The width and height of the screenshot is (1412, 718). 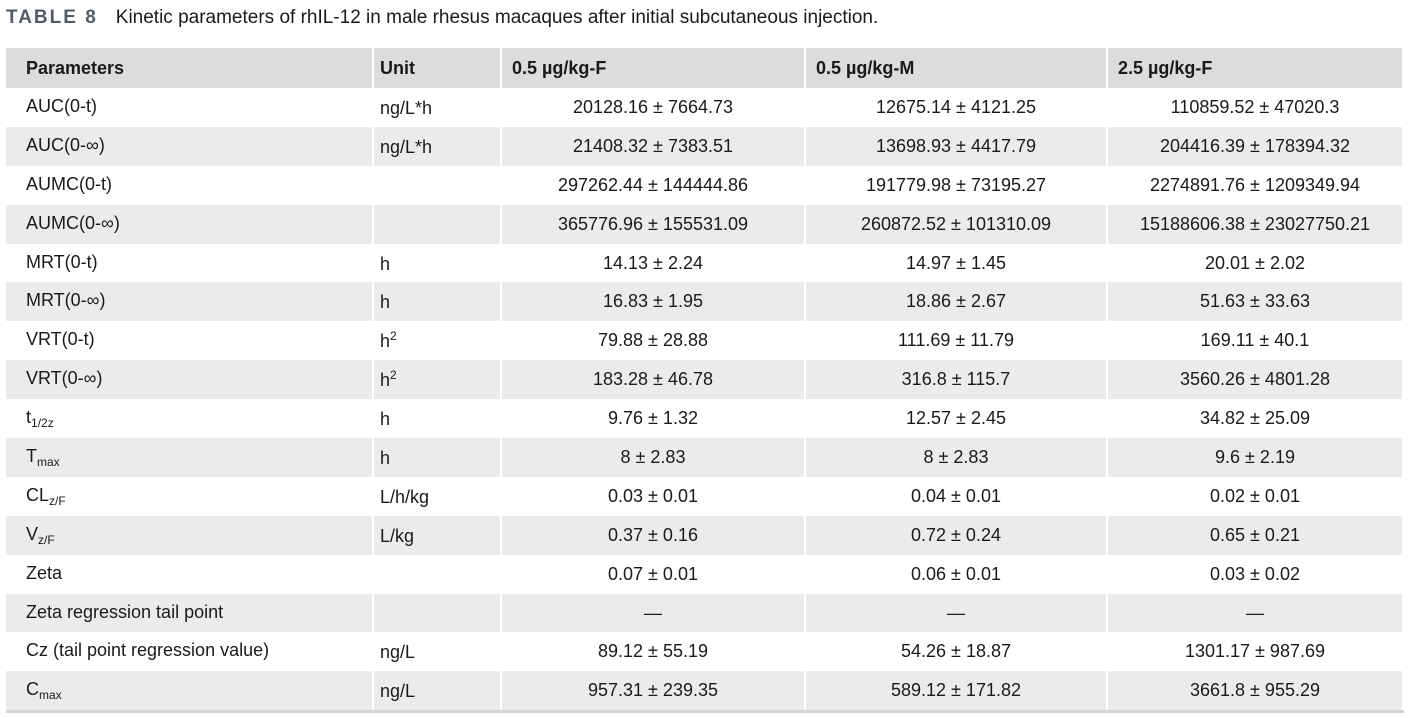 What do you see at coordinates (1255, 68) in the screenshot?
I see `column-header-2.5-f: 2.5 µg/kg-F` at bounding box center [1255, 68].